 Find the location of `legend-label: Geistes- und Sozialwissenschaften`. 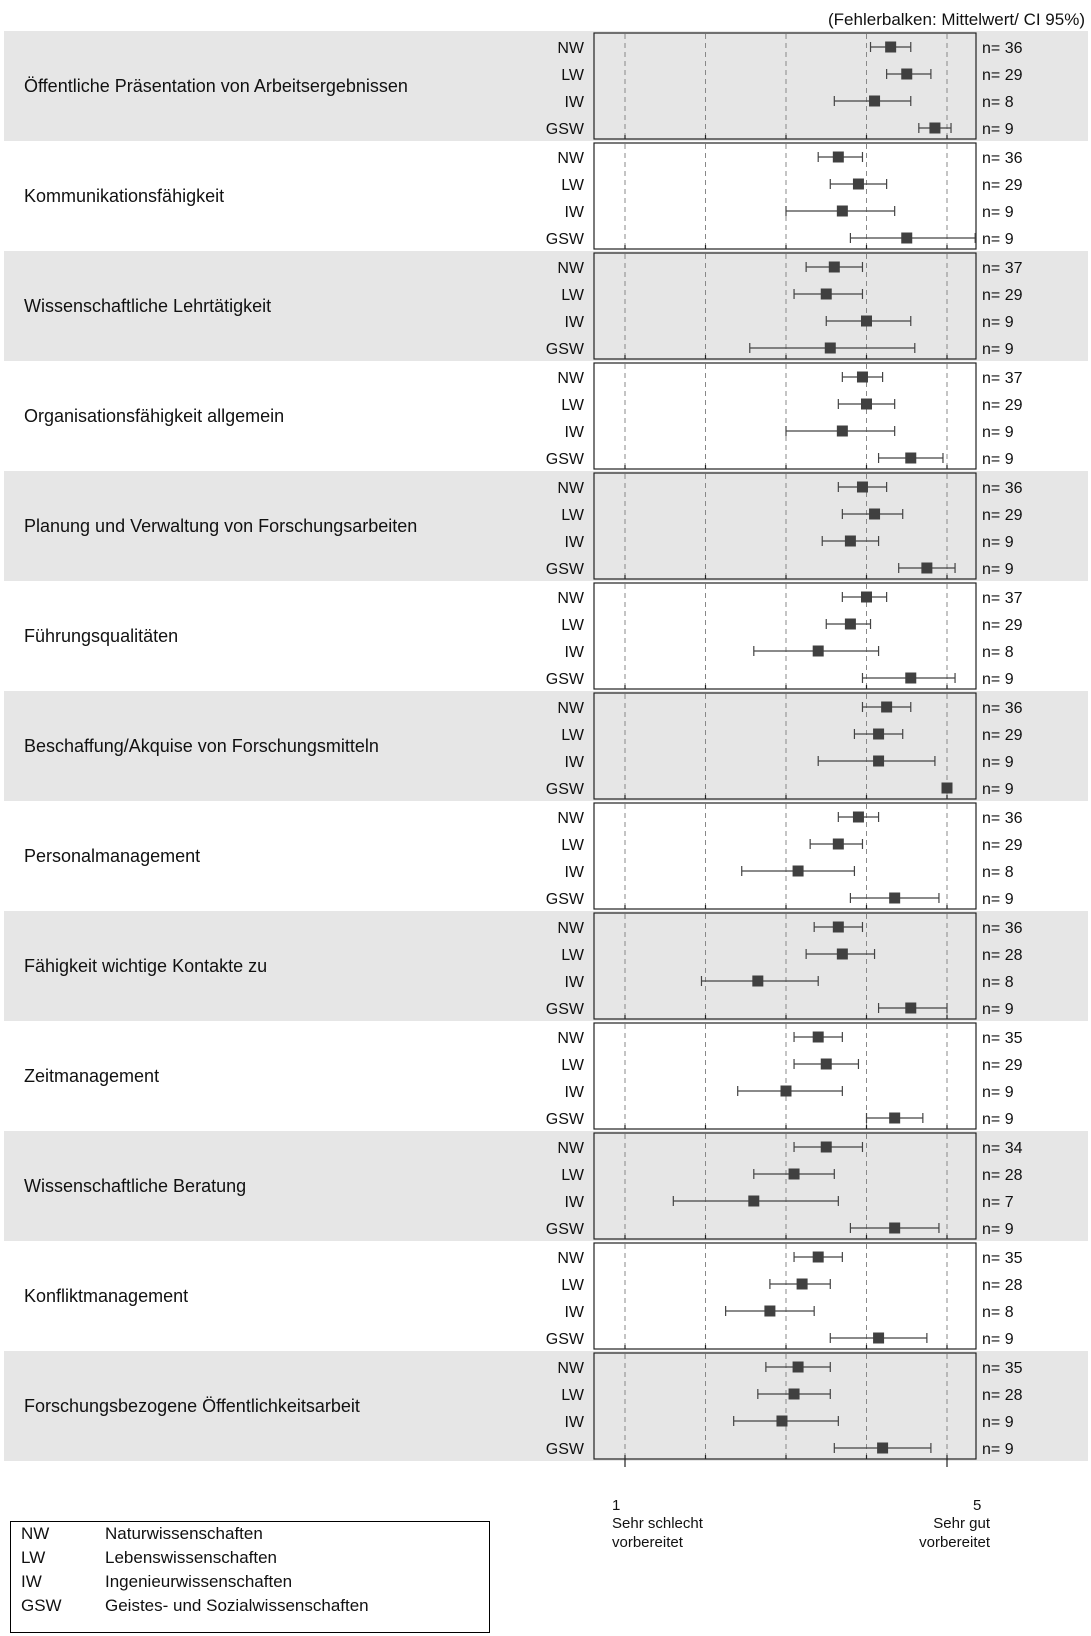

legend-label: Geistes- und Sozialwissenschaften is located at coordinates (237, 1605).